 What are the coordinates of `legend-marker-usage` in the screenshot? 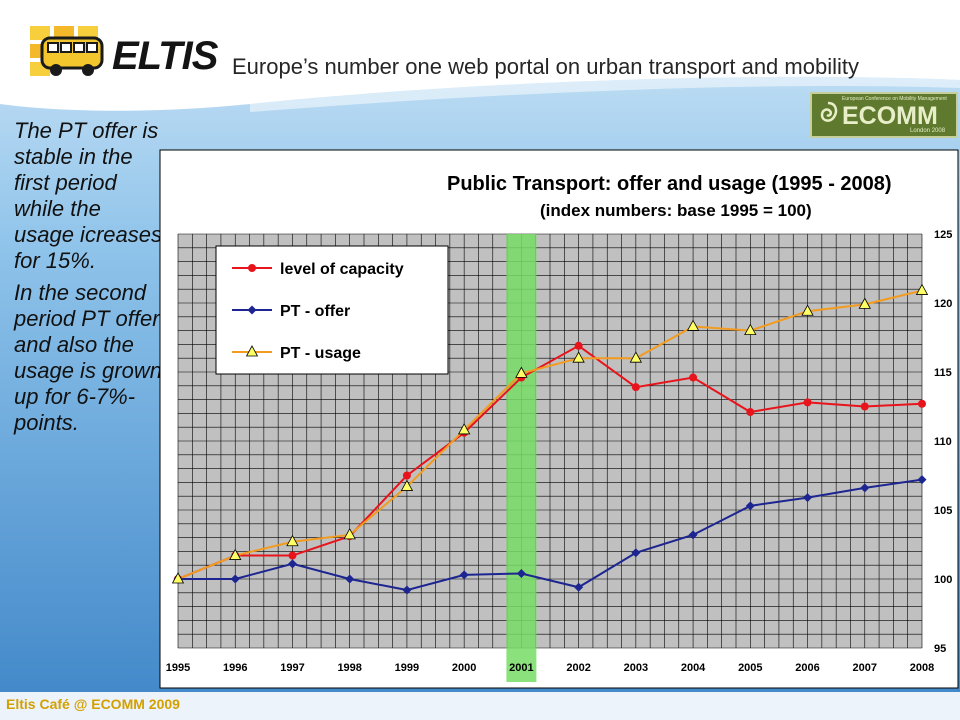 It's located at (252, 351).